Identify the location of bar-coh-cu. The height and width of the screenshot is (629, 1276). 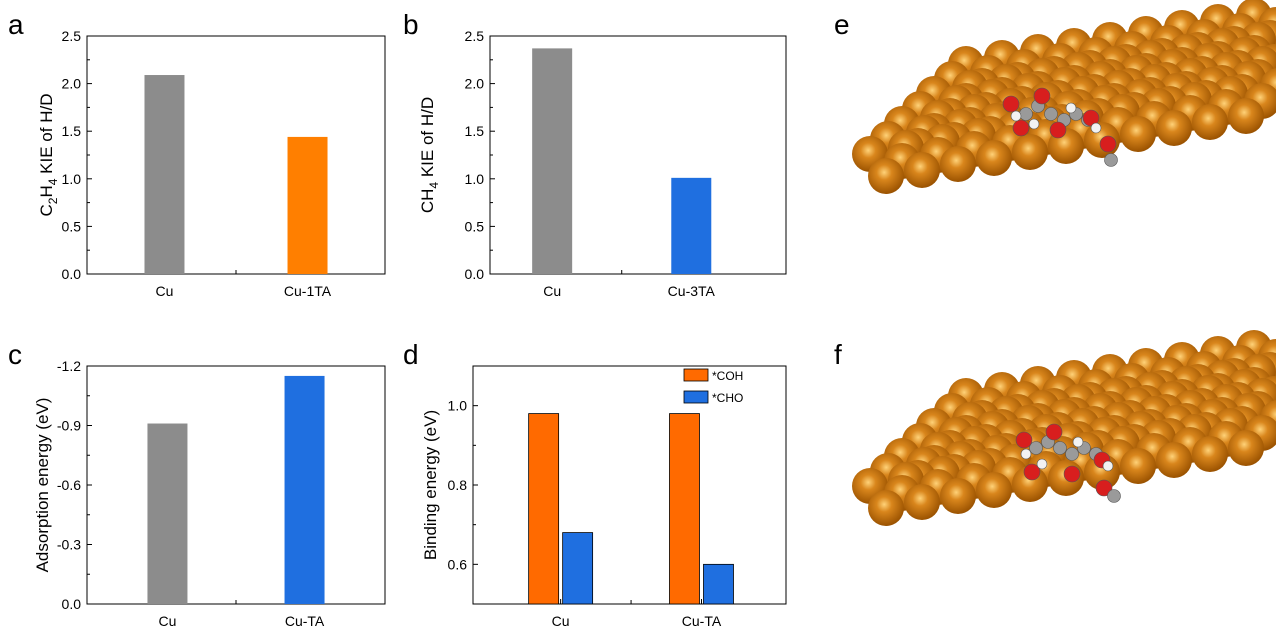
(544, 509).